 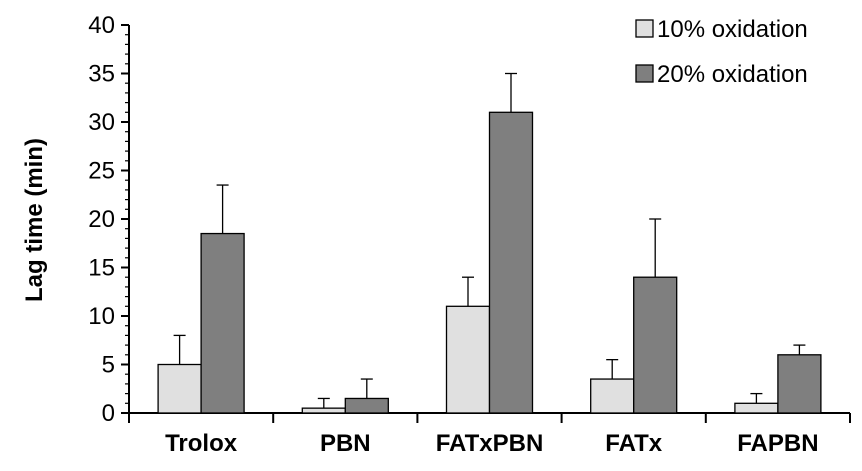 What do you see at coordinates (634, 443) in the screenshot?
I see `x-tick-label: FATx` at bounding box center [634, 443].